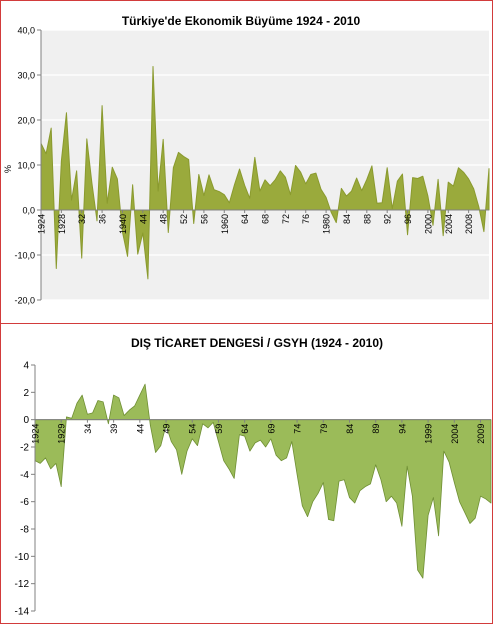 This screenshot has width=493, height=624. Describe the element at coordinates (22, 612) in the screenshot. I see `trade-y-tick-label: -14` at that location.